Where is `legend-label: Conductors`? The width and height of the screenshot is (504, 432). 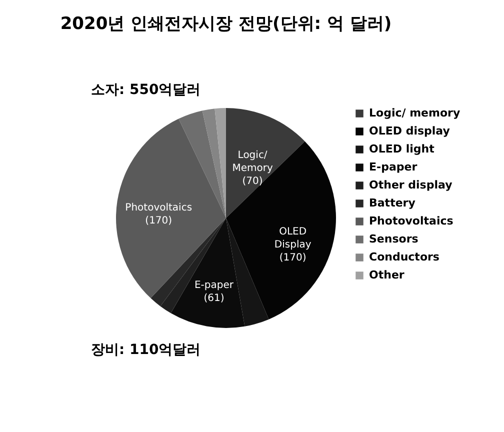 legend-label: Conductors is located at coordinates (404, 257).